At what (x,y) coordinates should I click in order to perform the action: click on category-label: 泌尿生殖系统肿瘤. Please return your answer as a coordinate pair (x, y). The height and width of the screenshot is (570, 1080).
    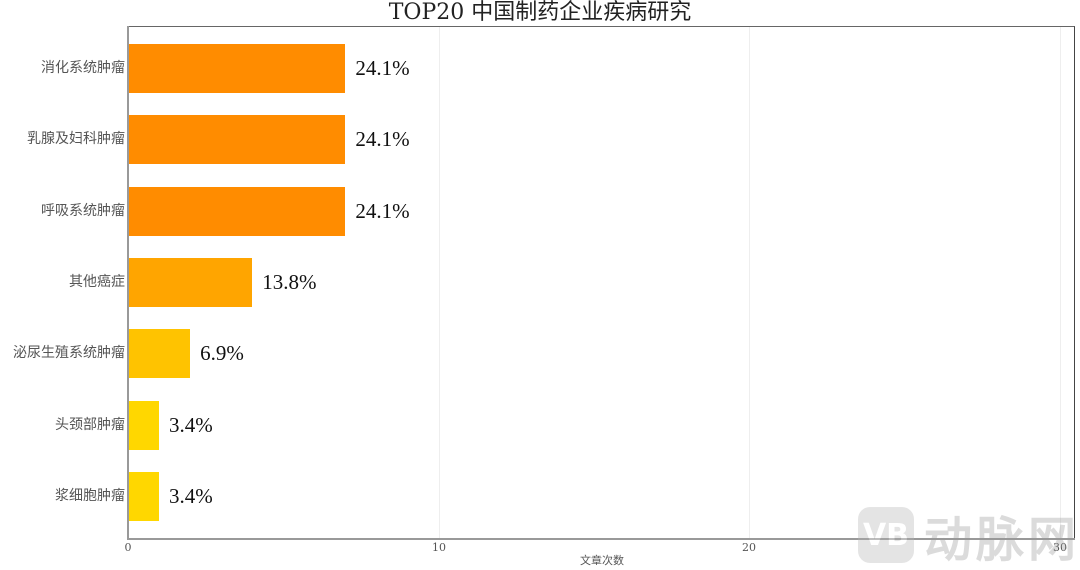
    Looking at the image, I should click on (69, 353).